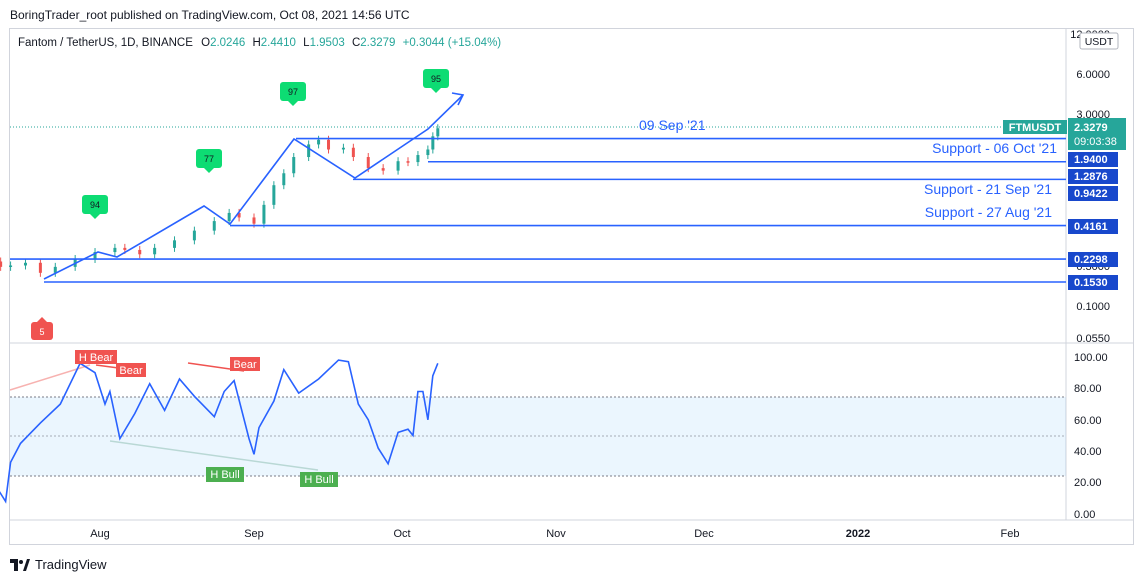 Image resolution: width=1143 pixels, height=583 pixels. Describe the element at coordinates (988, 189) in the screenshot. I see `annotation-support-sep21: Support - 21 Sep '21` at that location.